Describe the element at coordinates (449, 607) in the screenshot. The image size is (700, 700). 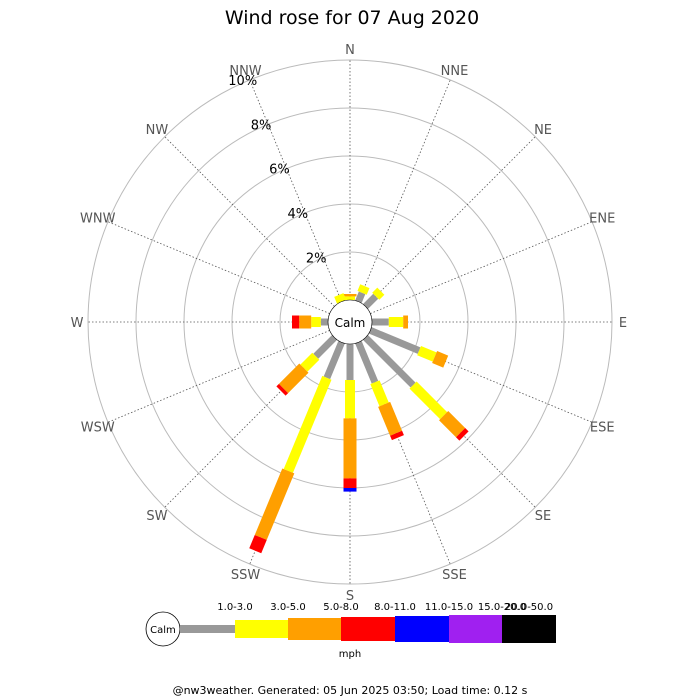
I see `legend-label-5: 11.0-15.0` at that location.